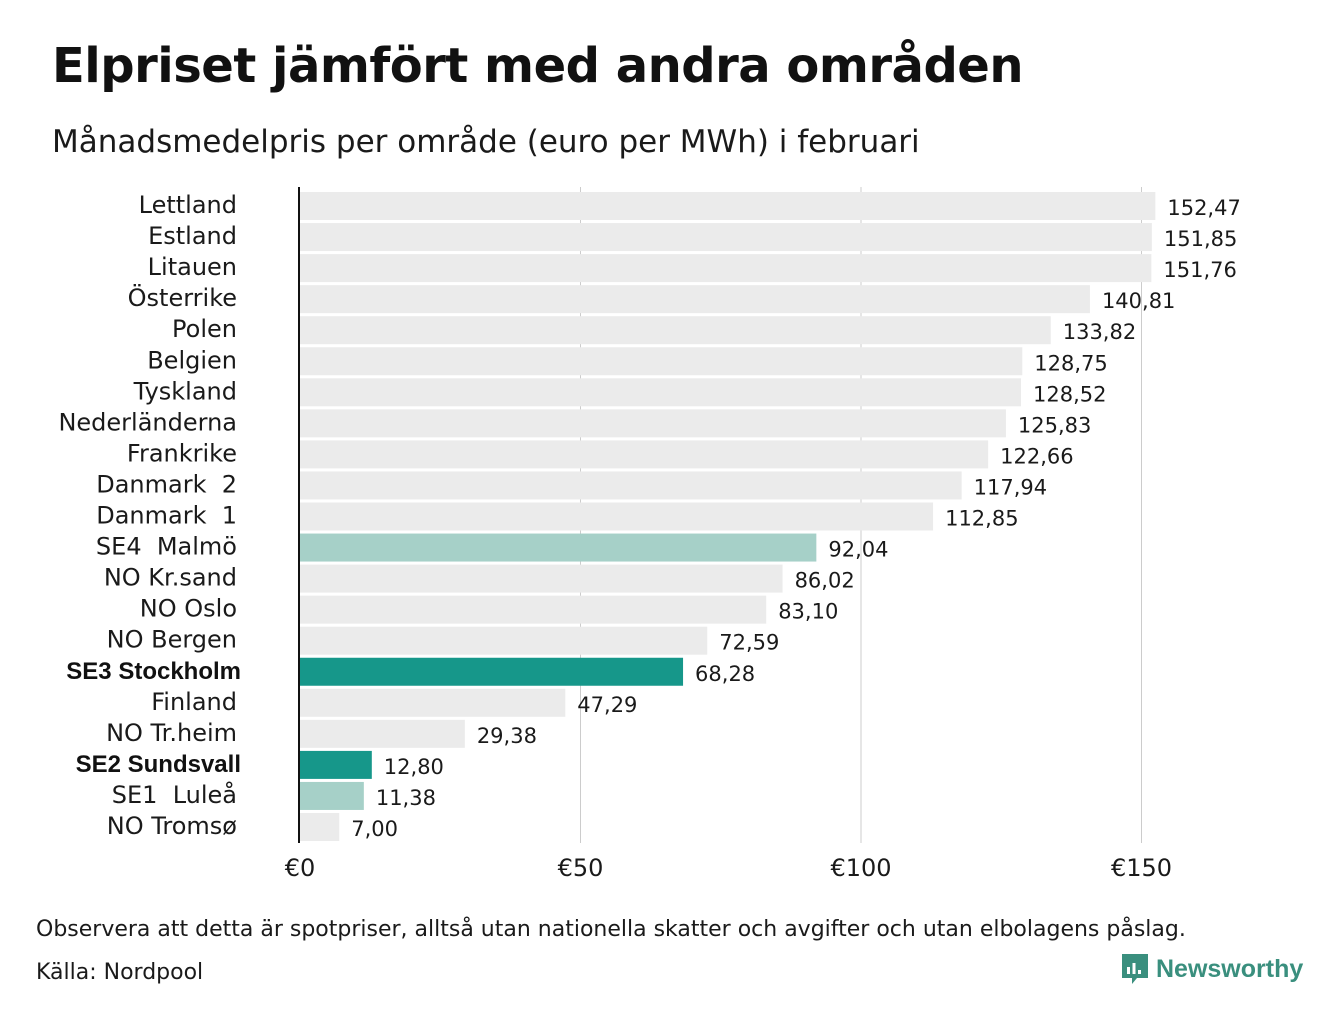  I want to click on newsworthy-brand: Newsworthy, so click(1211, 969).